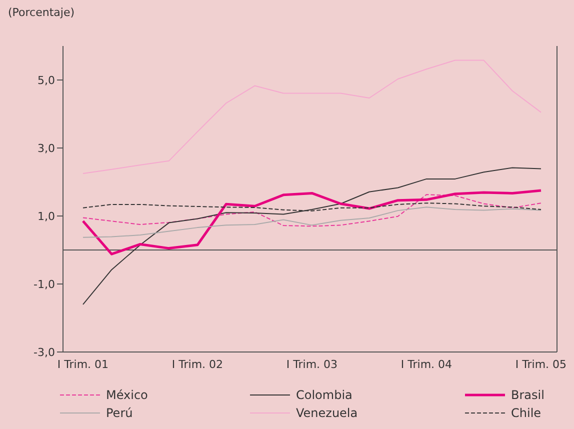  What do you see at coordinates (44, 284) in the screenshot?
I see `y-tick-label: -1,0` at bounding box center [44, 284].